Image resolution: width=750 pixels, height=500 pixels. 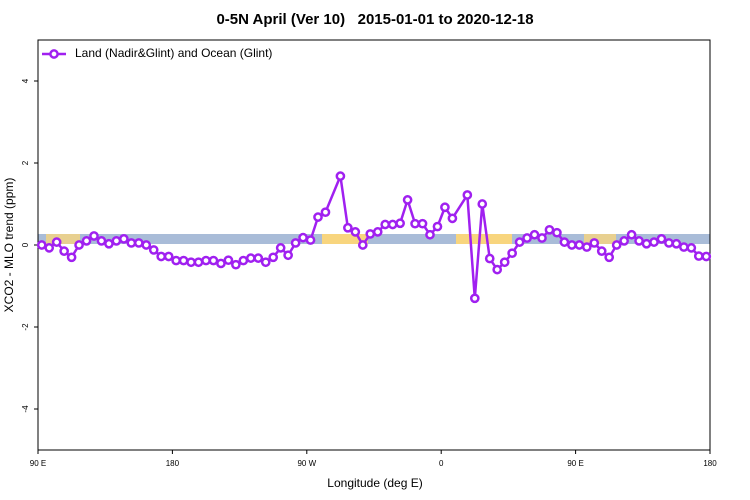 What do you see at coordinates (25, 409) in the screenshot?
I see `y-tick-label: -4` at bounding box center [25, 409].